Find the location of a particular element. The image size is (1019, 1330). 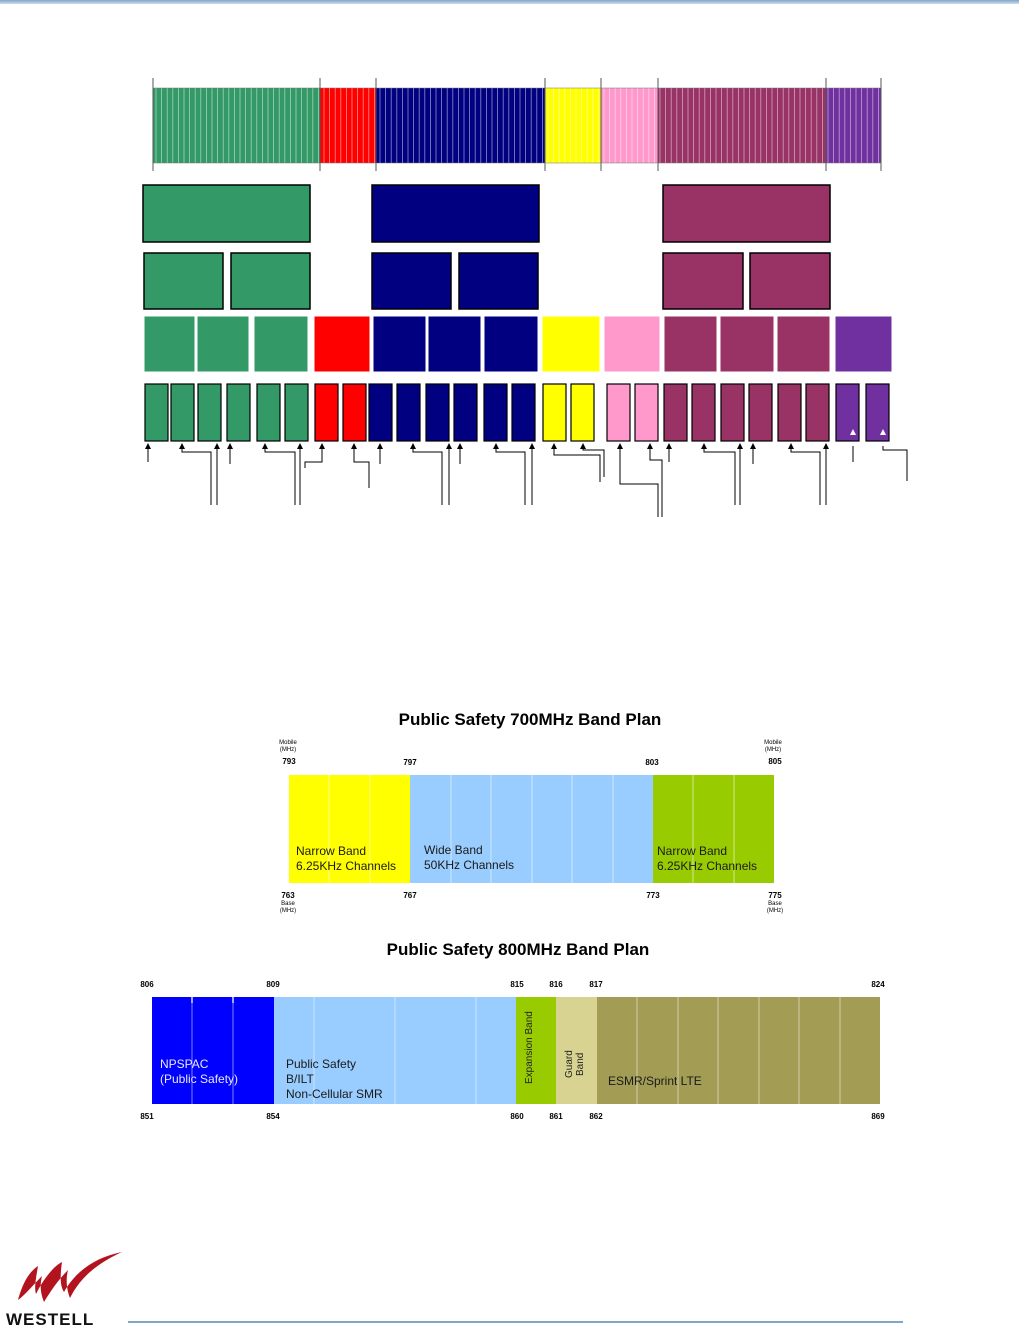

block-row2-maroon is located at coordinates (703, 281).